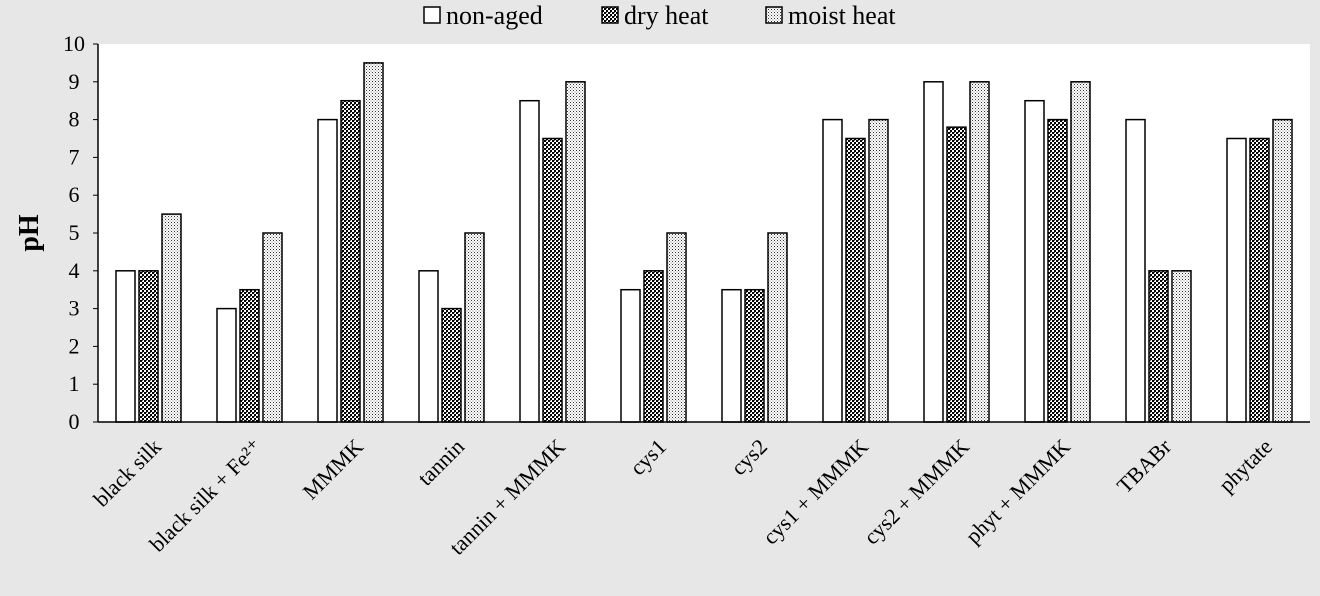 This screenshot has height=596, width=1320. I want to click on bar-moist-heat-tbabr, so click(1181, 346).